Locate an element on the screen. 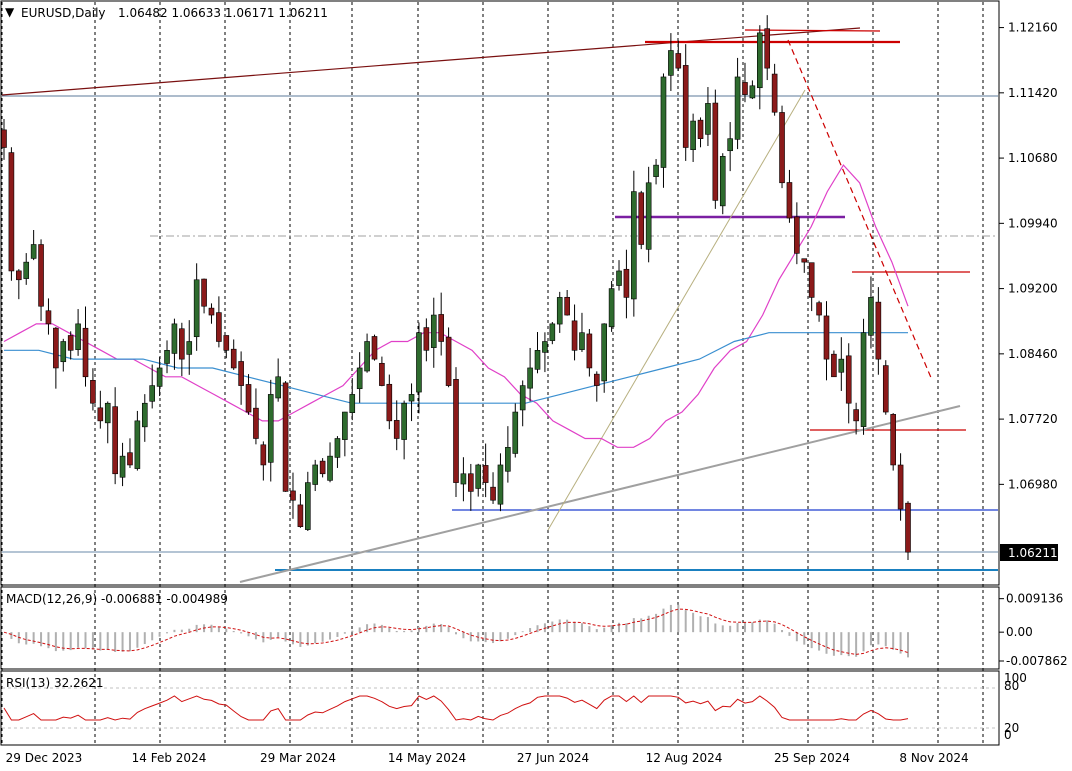 The height and width of the screenshot is (771, 1072). rsi-panel-frame is located at coordinates (500, 708).